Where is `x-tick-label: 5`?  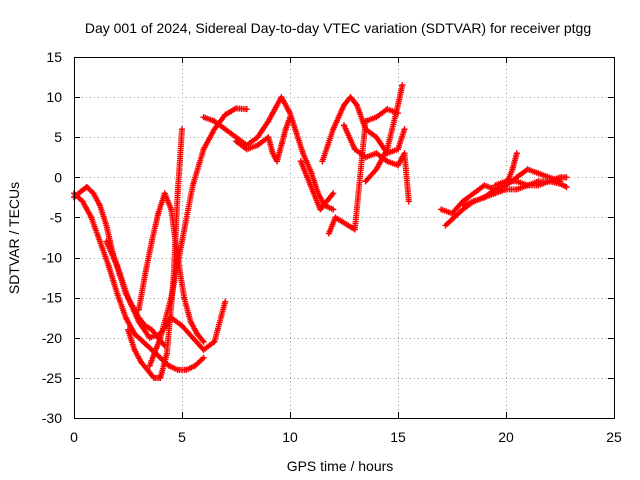
x-tick-label: 5 is located at coordinates (182, 437).